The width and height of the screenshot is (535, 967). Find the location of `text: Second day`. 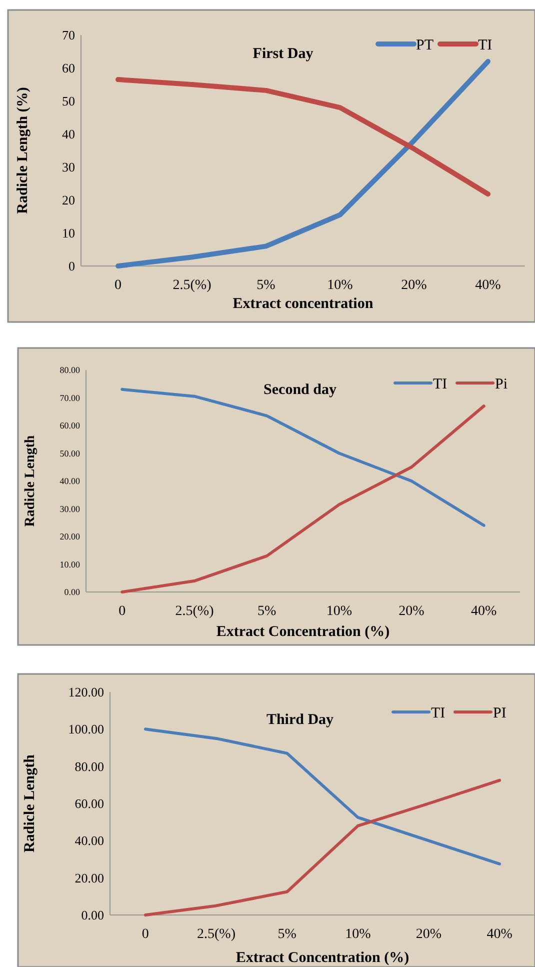

text: Second day is located at coordinates (300, 390).